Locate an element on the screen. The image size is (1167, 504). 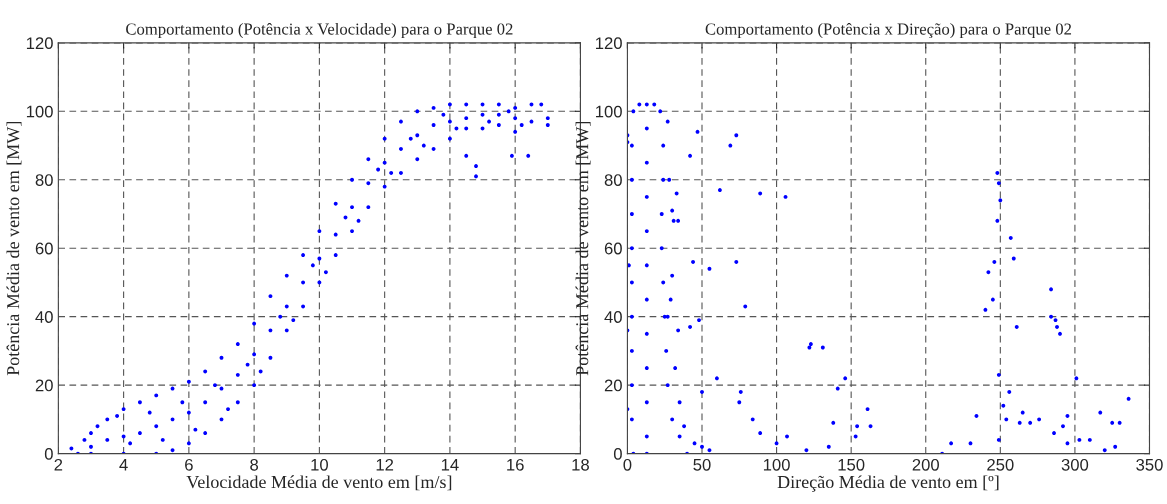
chart-title: Comportamento (Potência x Direção) para o Parque 02 is located at coordinates (888, 30).